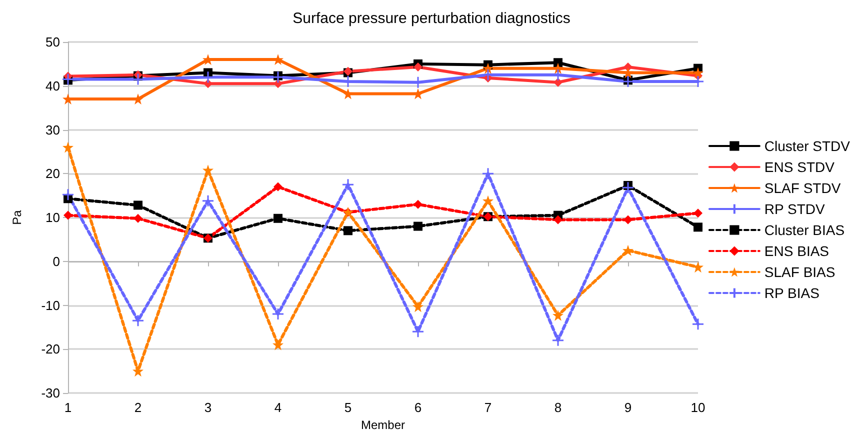 This screenshot has height=439, width=863. Describe the element at coordinates (138, 407) in the screenshot. I see `x-tick-label: 2` at that location.